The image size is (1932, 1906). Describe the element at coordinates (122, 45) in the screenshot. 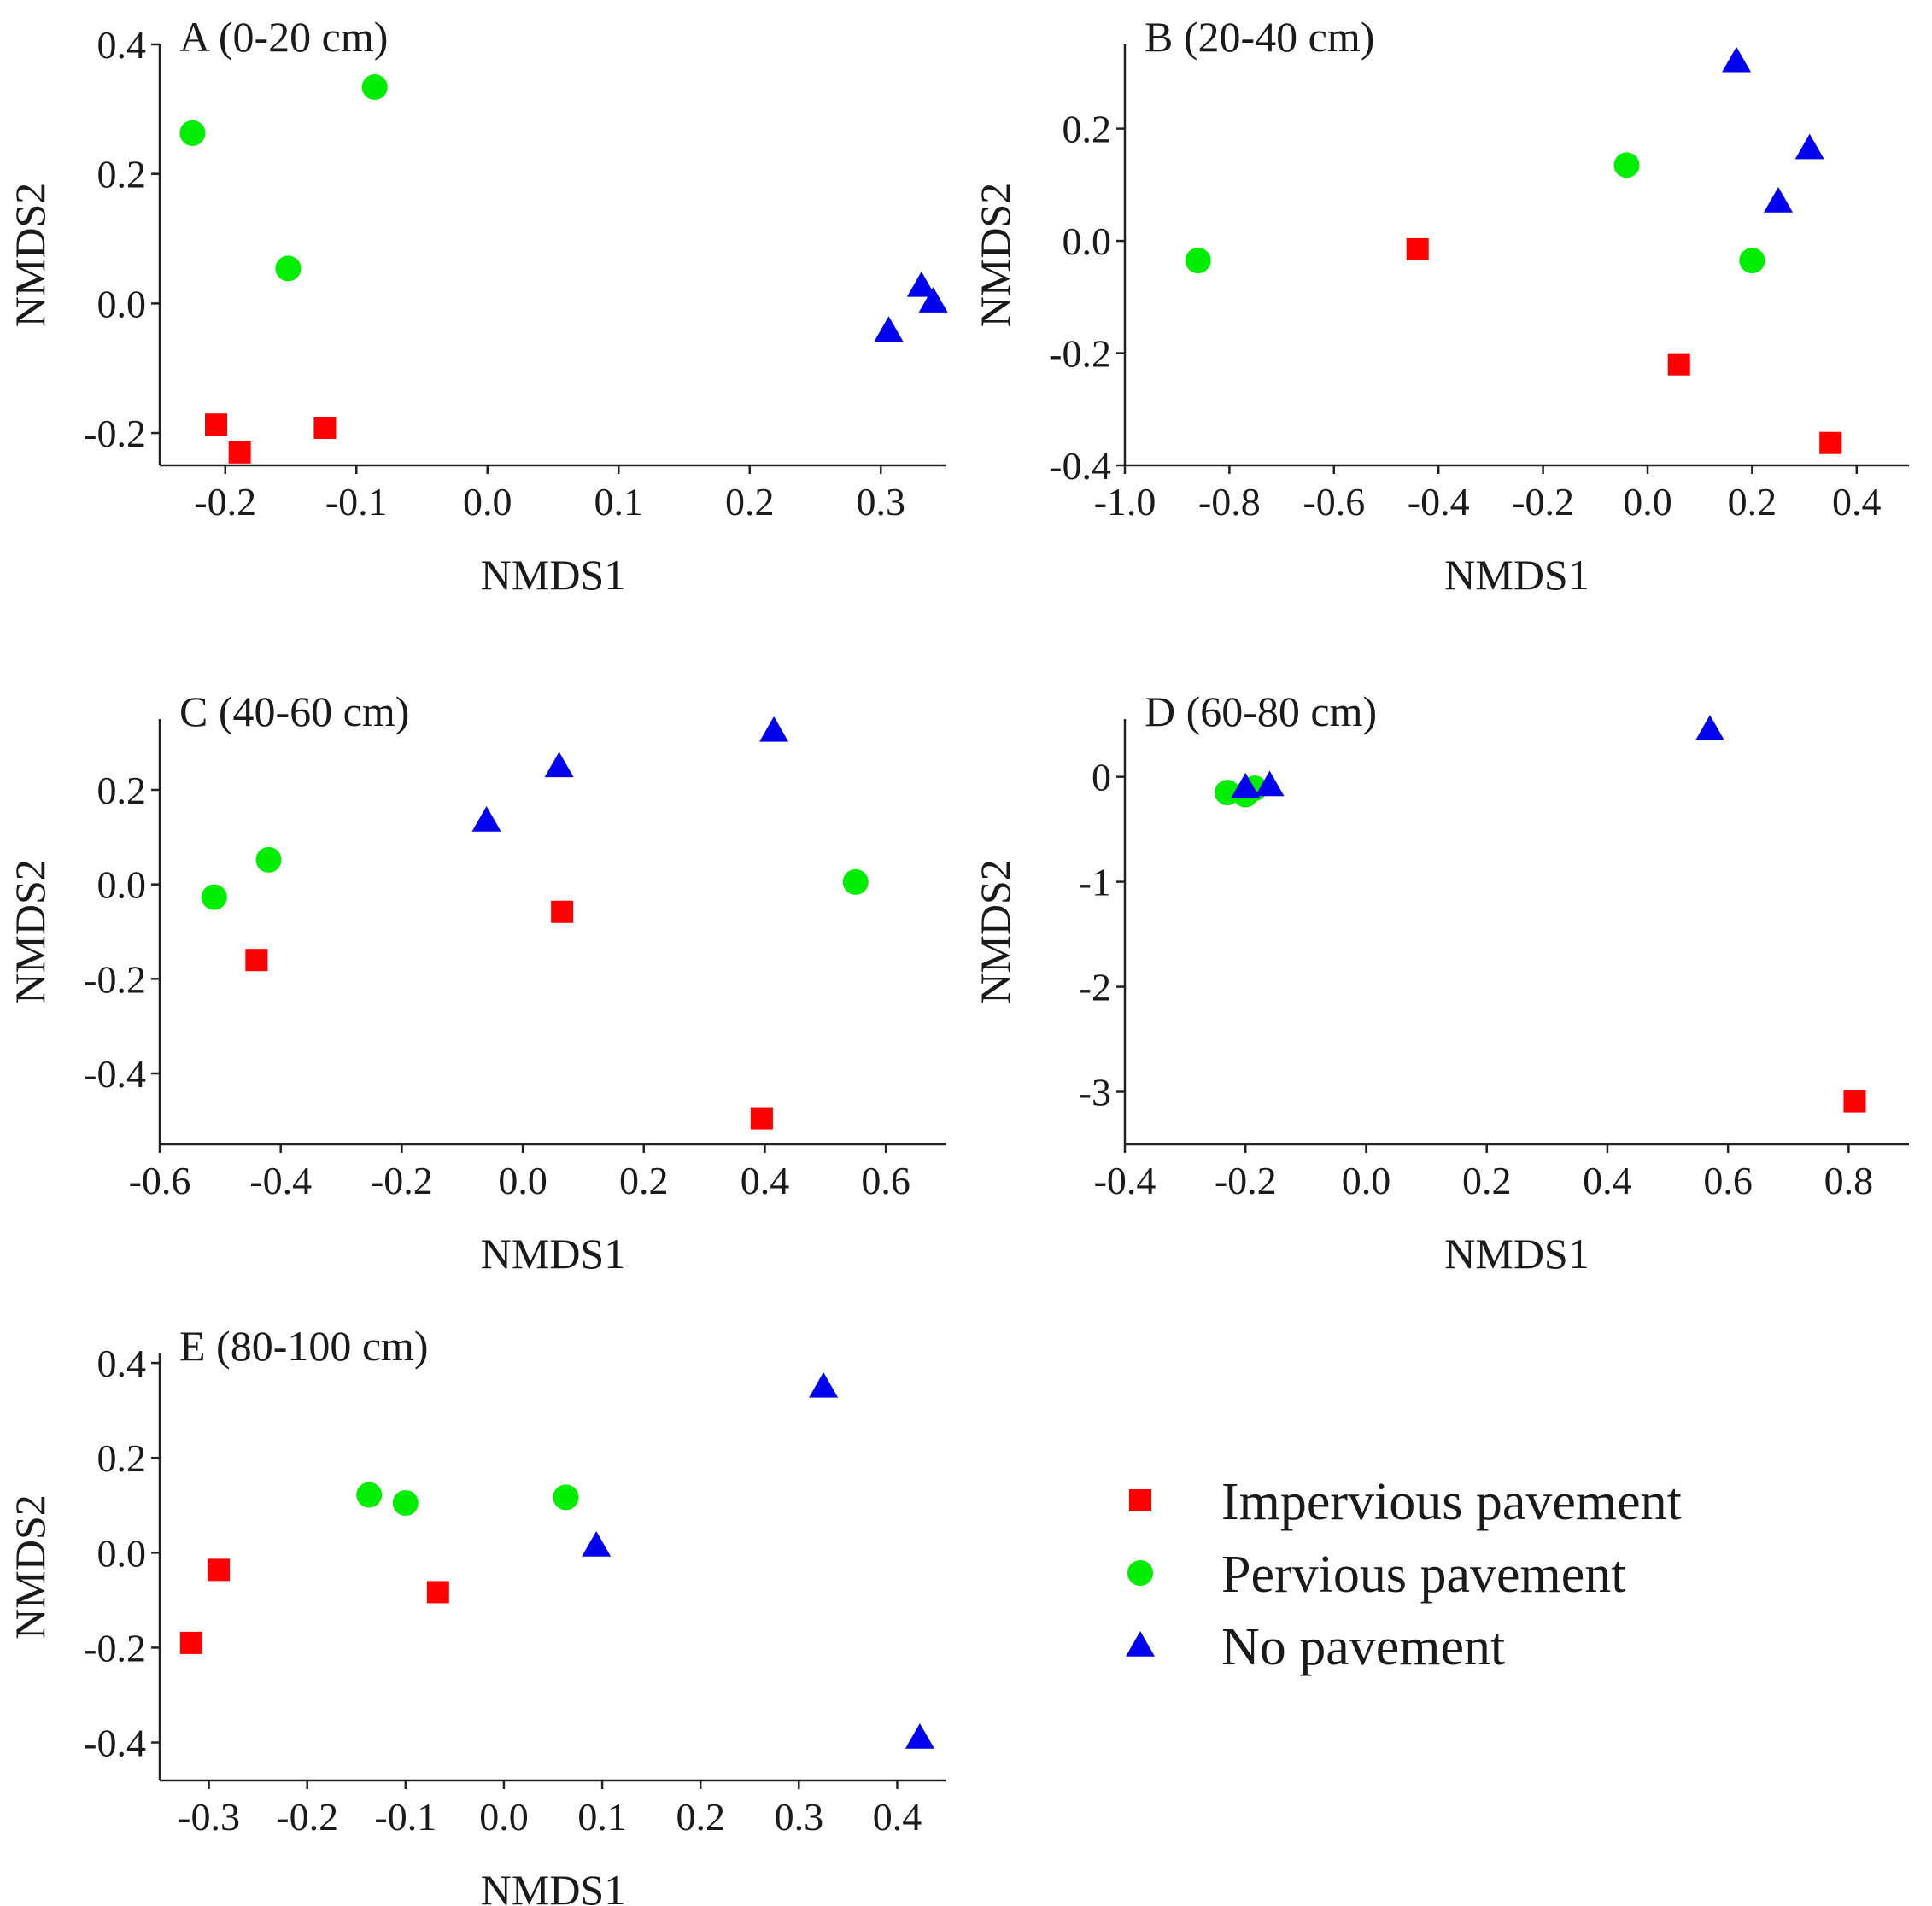

I see `y-tick-label: 0.4` at that location.